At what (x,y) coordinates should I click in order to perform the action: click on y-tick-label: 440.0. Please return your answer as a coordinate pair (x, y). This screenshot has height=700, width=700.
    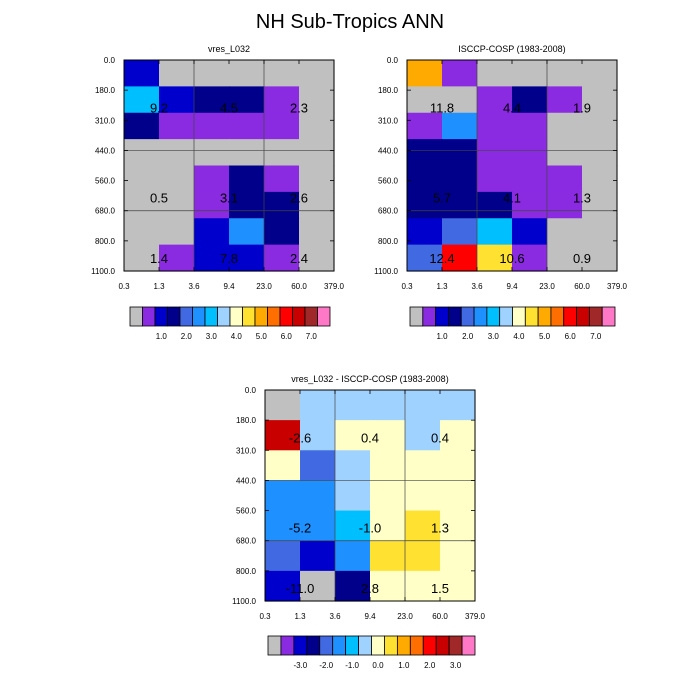
    Looking at the image, I should click on (388, 150).